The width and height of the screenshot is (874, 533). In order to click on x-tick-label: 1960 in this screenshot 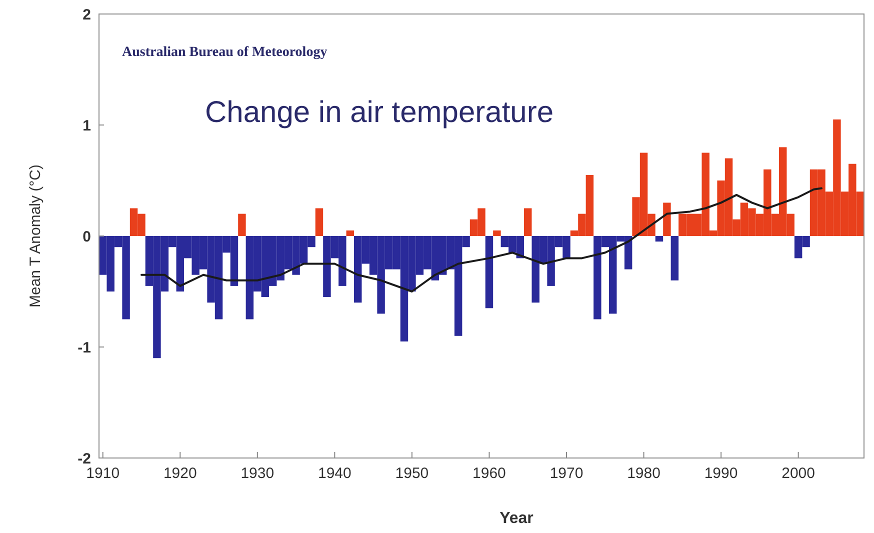, I will do `click(489, 473)`.